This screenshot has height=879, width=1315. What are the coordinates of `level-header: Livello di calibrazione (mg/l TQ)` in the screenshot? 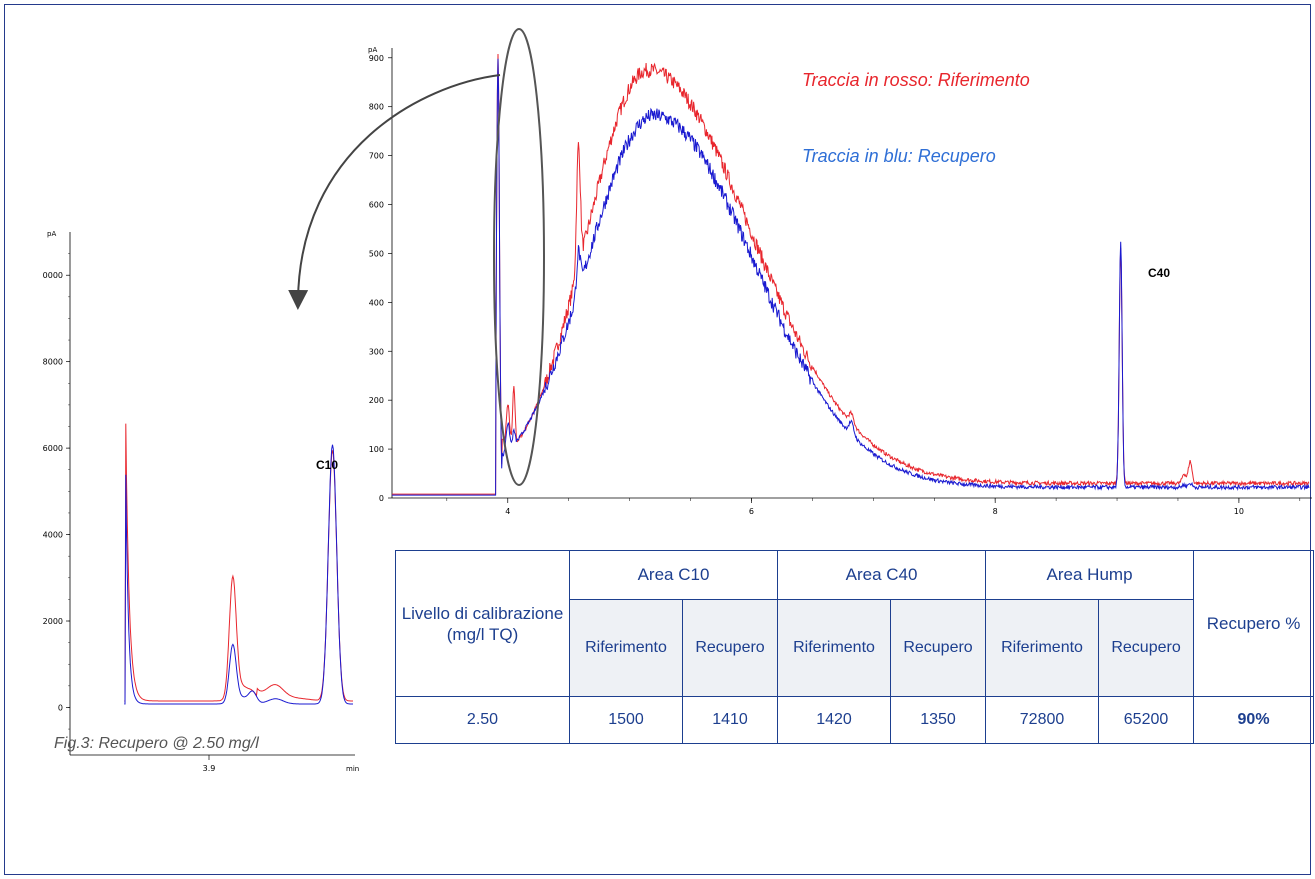 It's located at (482, 623).